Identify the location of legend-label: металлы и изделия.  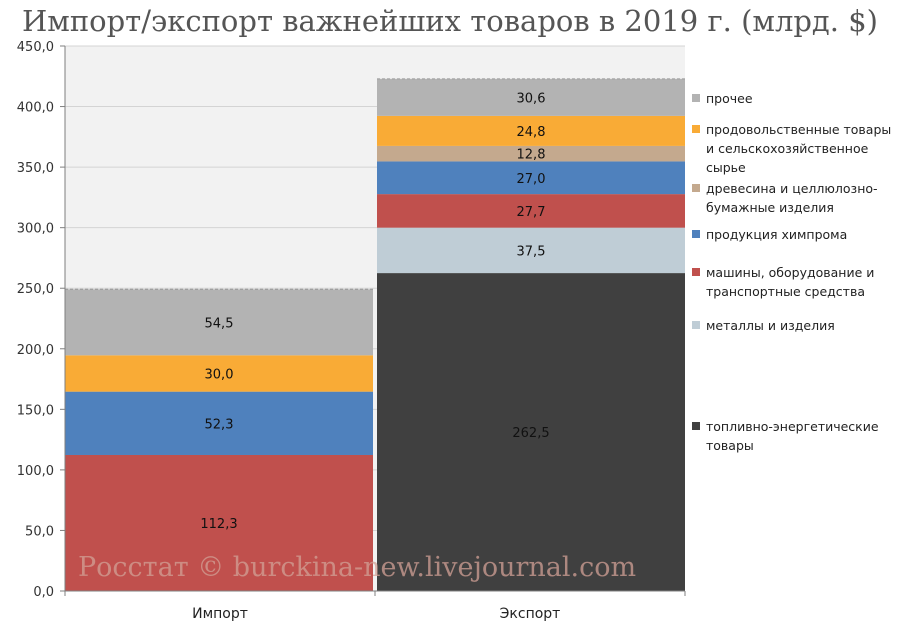
(770, 325).